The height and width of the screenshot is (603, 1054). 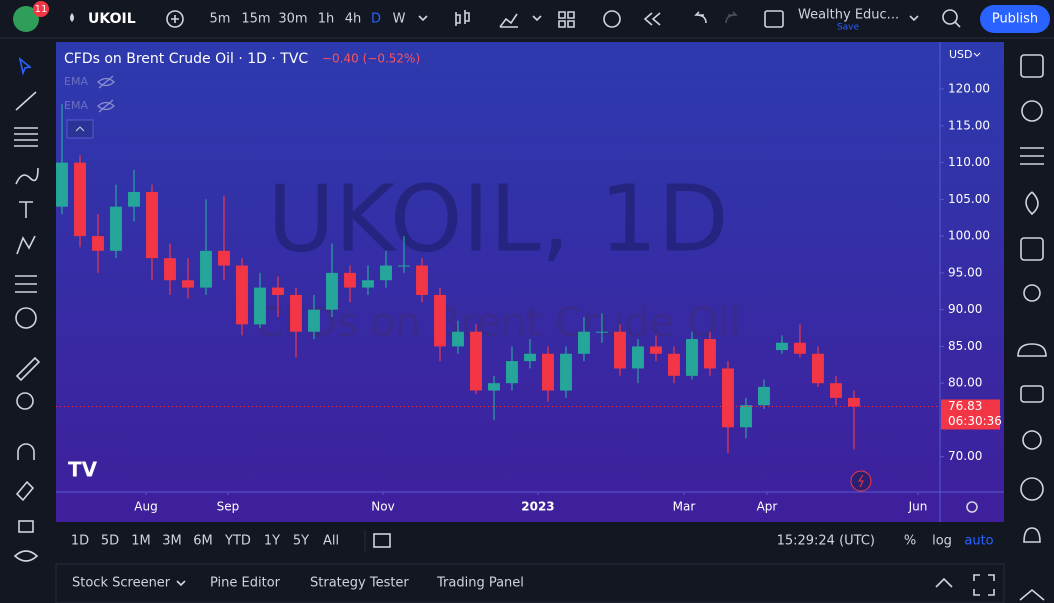 I want to click on chart-type, so click(x=462, y=18).